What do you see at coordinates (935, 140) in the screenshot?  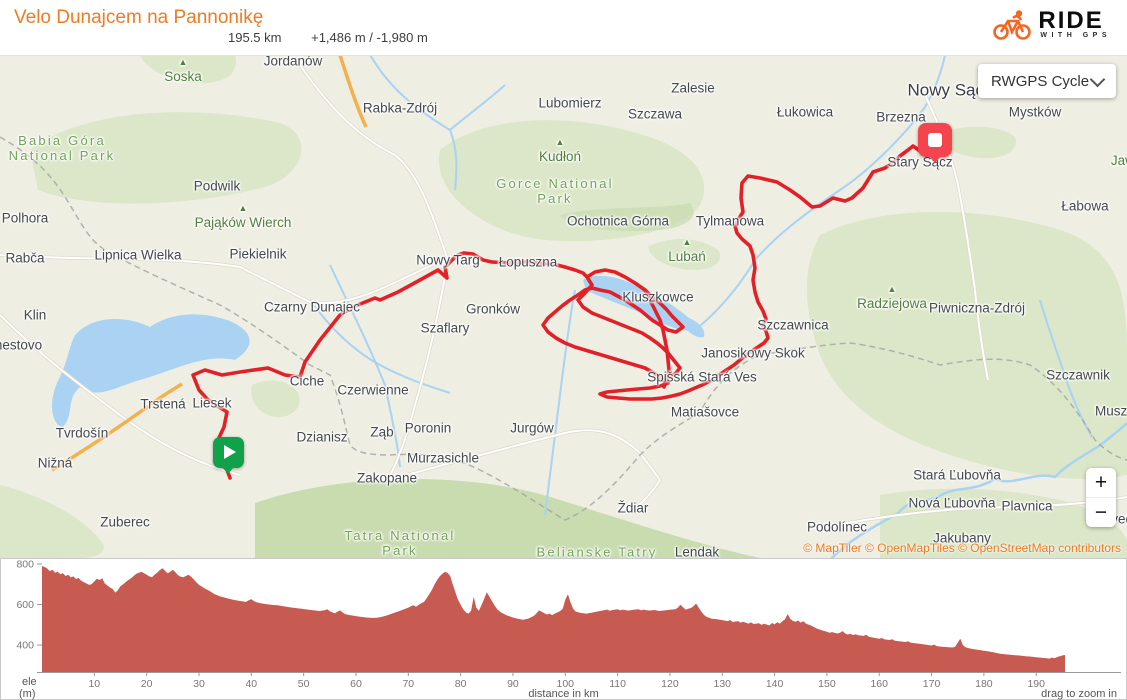 I see `stop-icon` at bounding box center [935, 140].